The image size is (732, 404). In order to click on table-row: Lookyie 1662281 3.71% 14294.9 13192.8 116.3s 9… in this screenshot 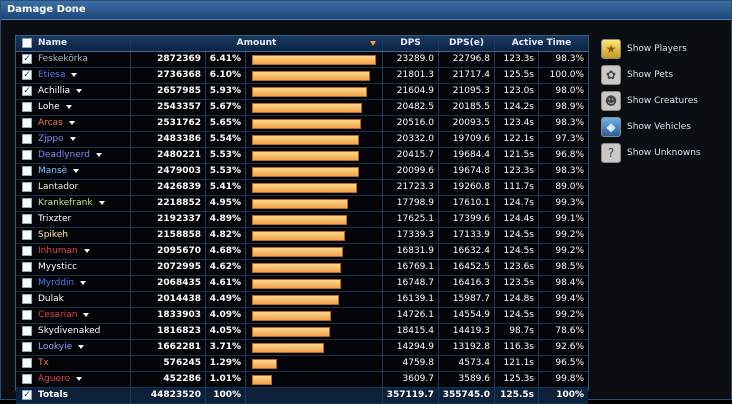, I will do `click(302, 348)`.